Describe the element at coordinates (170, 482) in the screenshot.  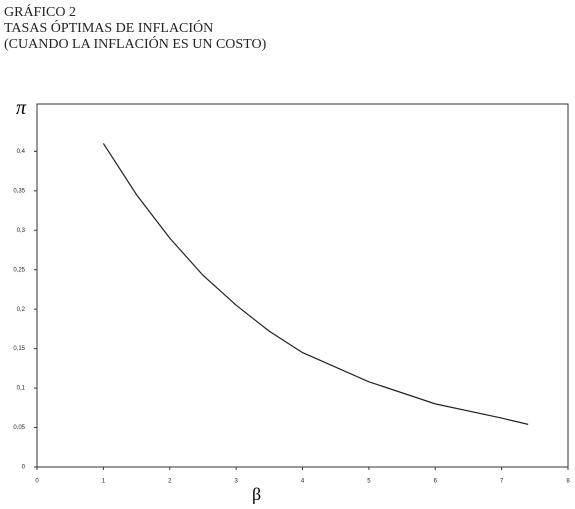
I see `x-tick-label: 2` at that location.